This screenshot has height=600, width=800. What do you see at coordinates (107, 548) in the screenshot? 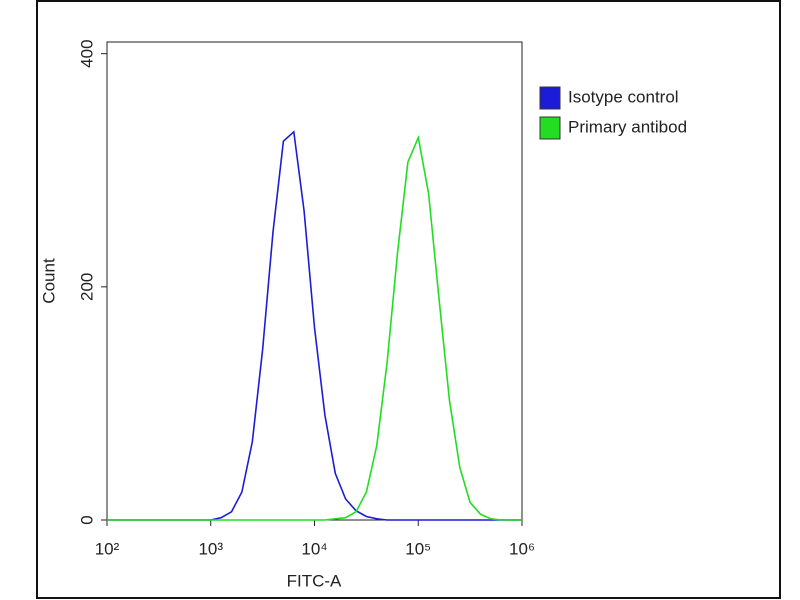
I see `x-tick-label: 10²` at bounding box center [107, 548].